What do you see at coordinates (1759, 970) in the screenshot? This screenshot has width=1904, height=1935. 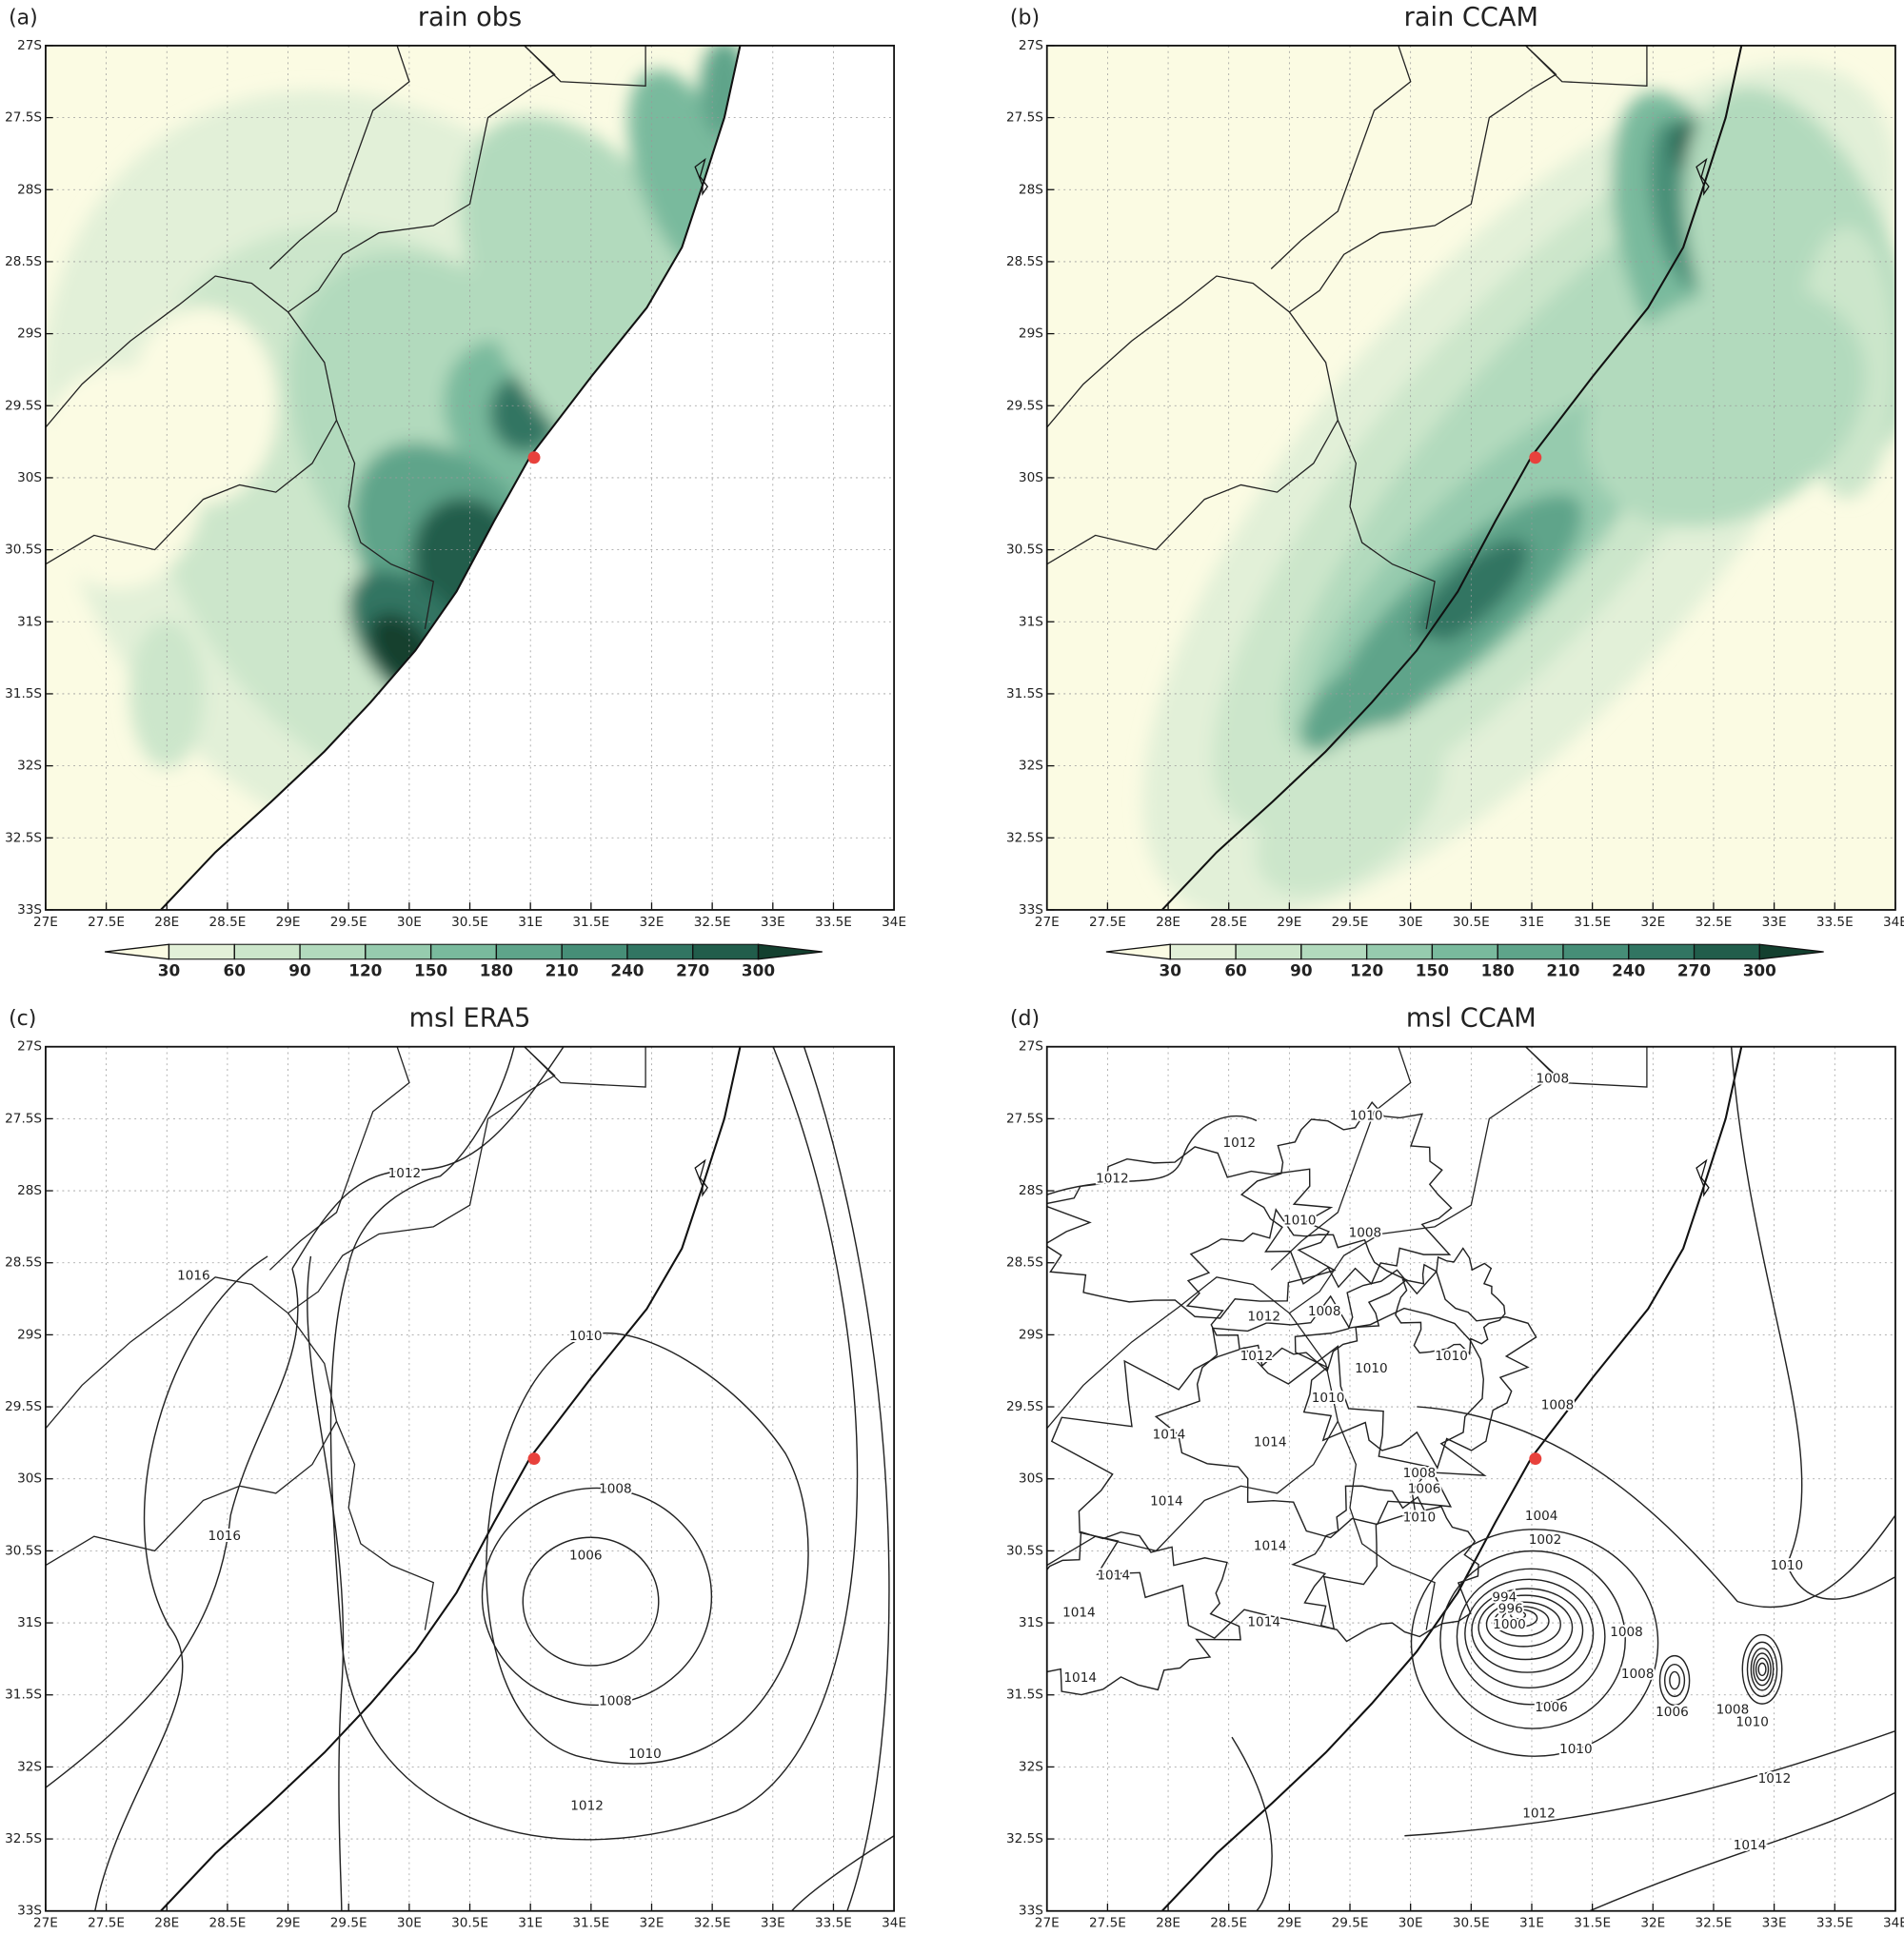 I see `colorbar-label: 300` at bounding box center [1759, 970].